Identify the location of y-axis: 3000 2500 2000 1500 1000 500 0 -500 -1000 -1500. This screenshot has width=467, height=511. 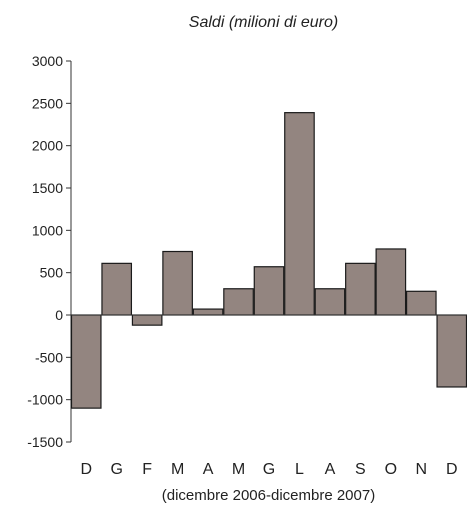
(49, 251).